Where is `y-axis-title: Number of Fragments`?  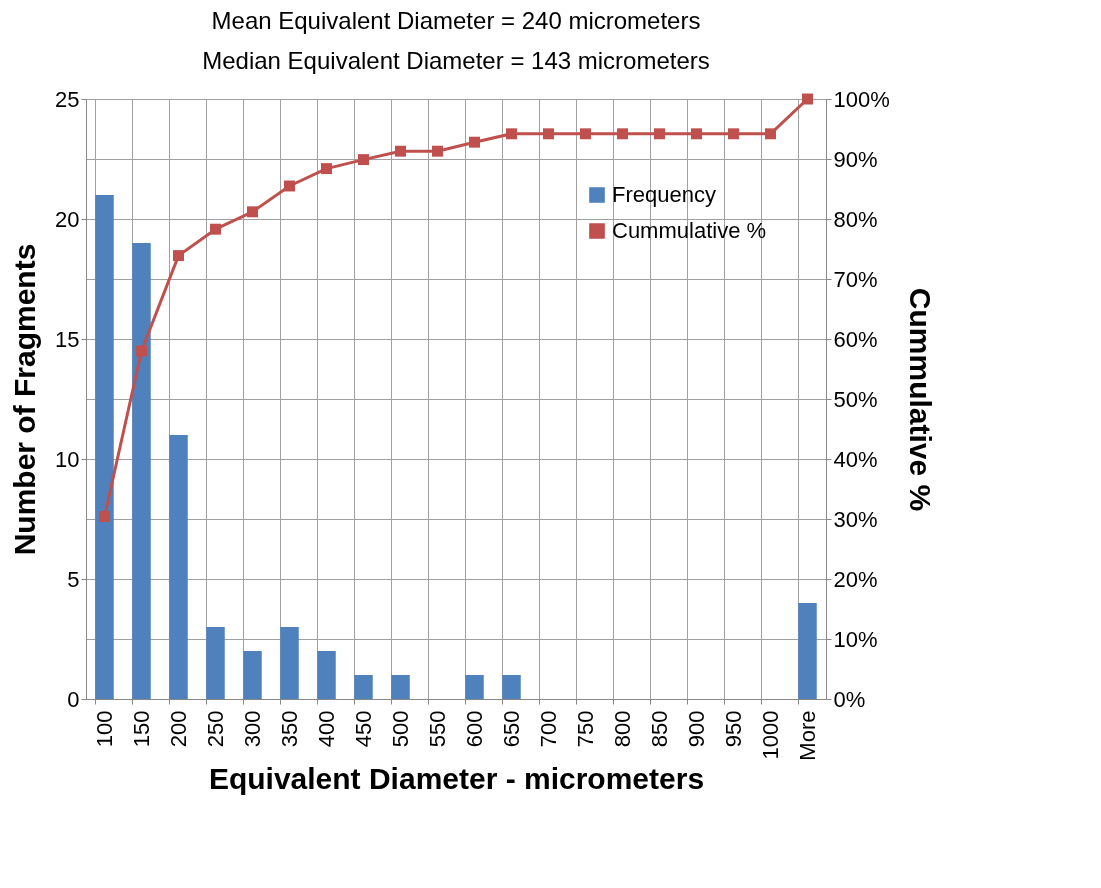
y-axis-title: Number of Fragments is located at coordinates (25, 399).